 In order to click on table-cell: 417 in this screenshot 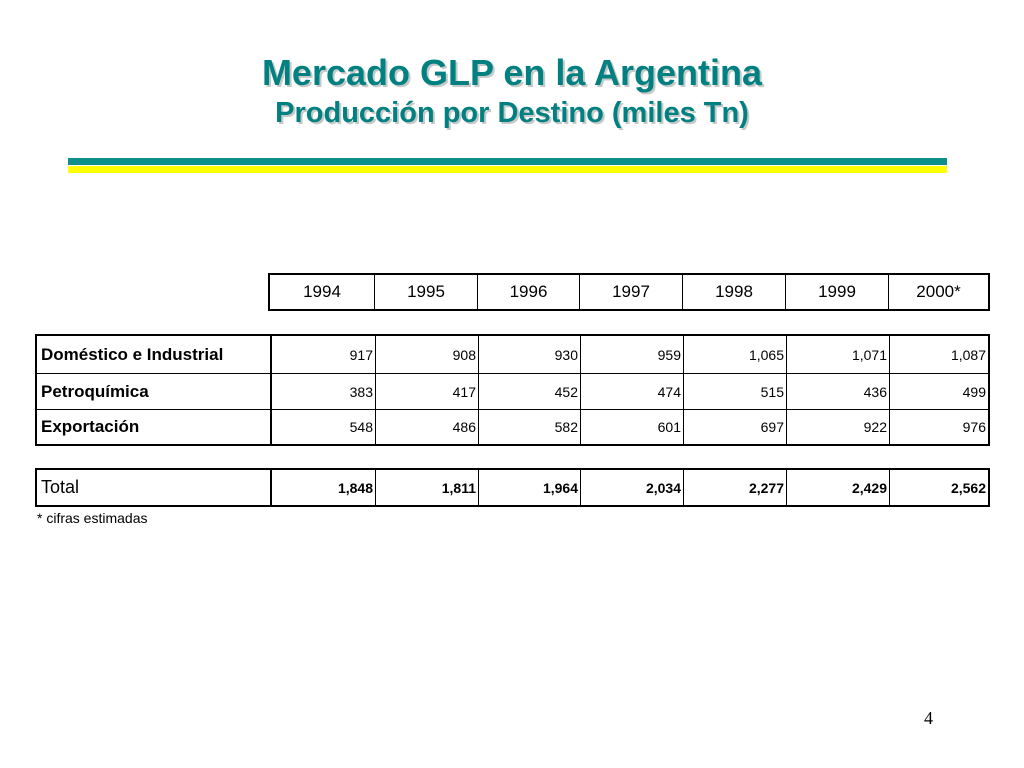, I will do `click(426, 391)`.